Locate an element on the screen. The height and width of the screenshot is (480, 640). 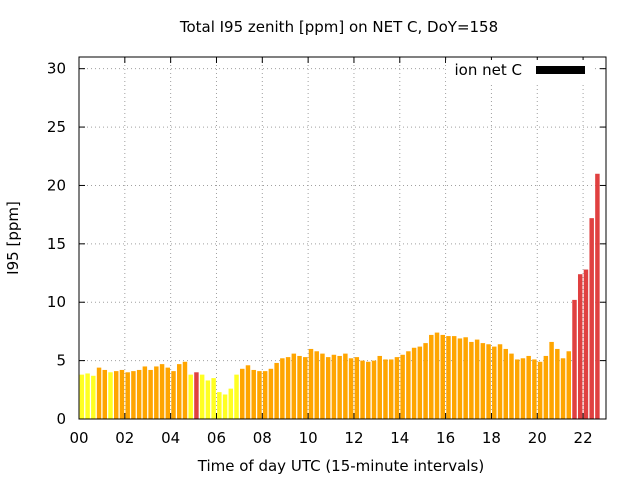
y-tick-label-1: 5 is located at coordinates (61, 361).